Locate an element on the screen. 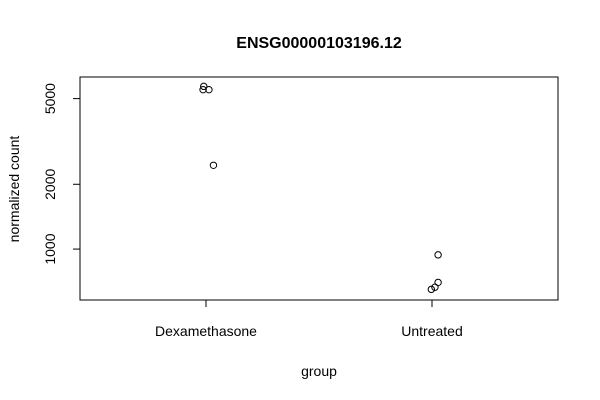  chart-title: ENSG00000103196.12 is located at coordinates (319, 43).